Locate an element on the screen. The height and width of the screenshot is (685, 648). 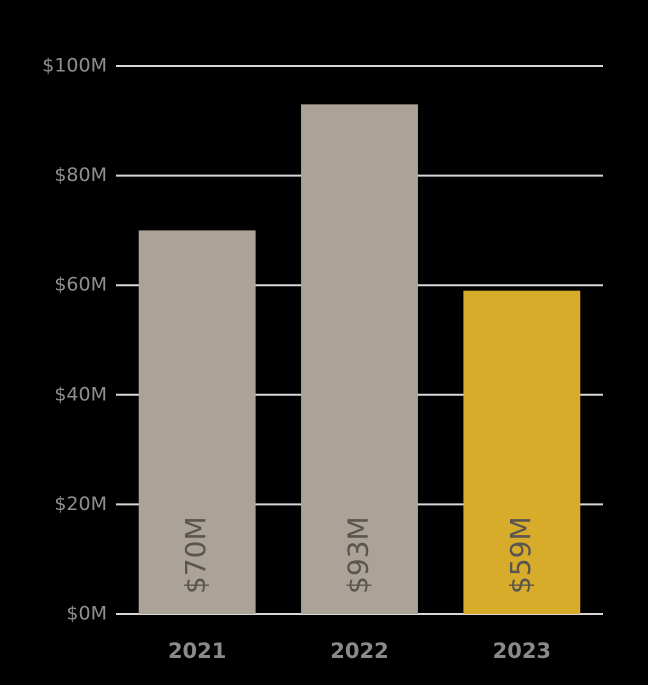
x-tick-label: 2021 is located at coordinates (197, 651).